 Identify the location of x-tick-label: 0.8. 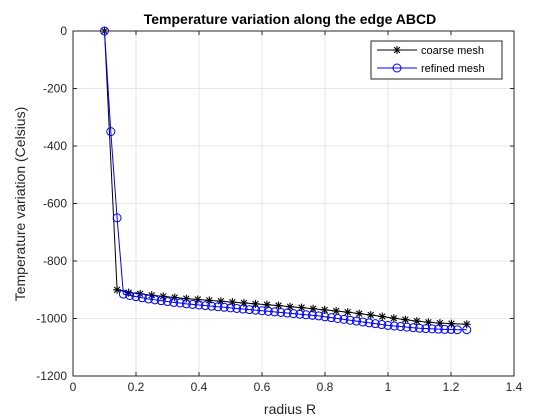
(325, 387).